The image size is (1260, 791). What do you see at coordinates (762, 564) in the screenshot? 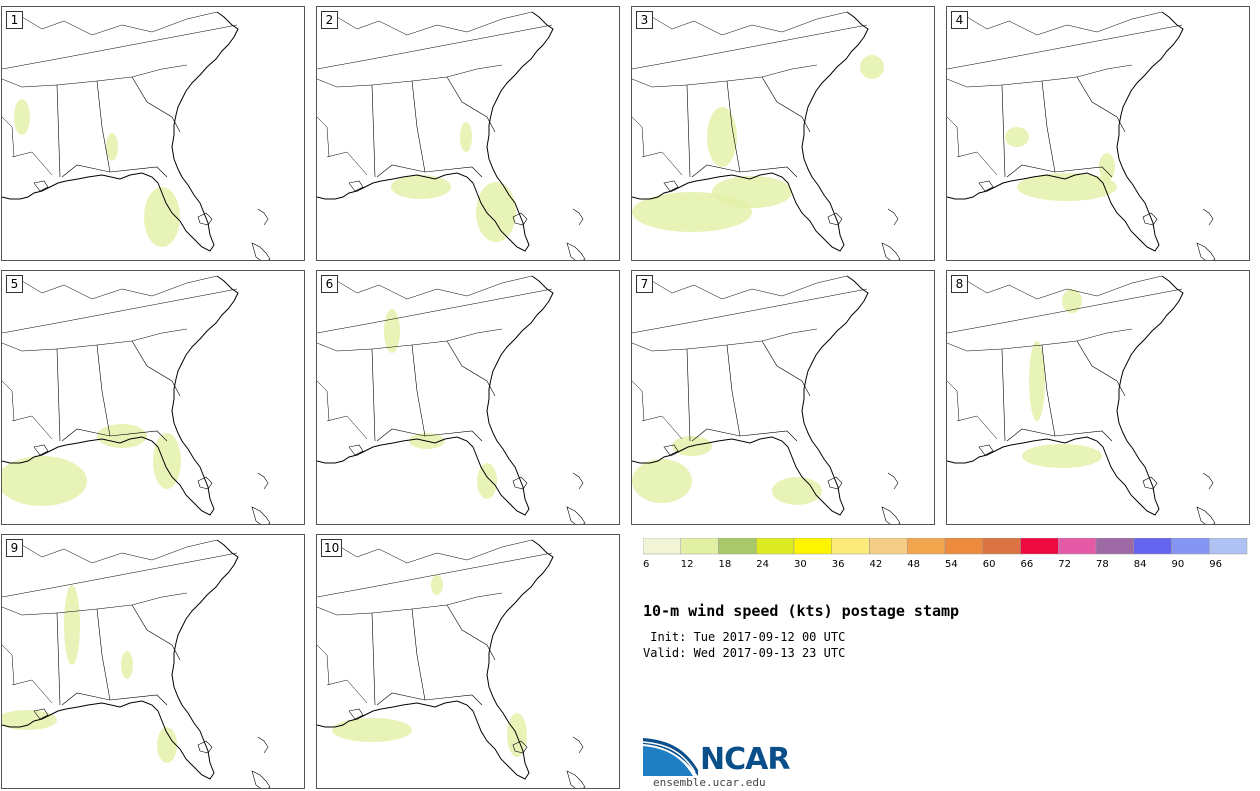
I see `colorbar-tick-label: 24` at bounding box center [762, 564].